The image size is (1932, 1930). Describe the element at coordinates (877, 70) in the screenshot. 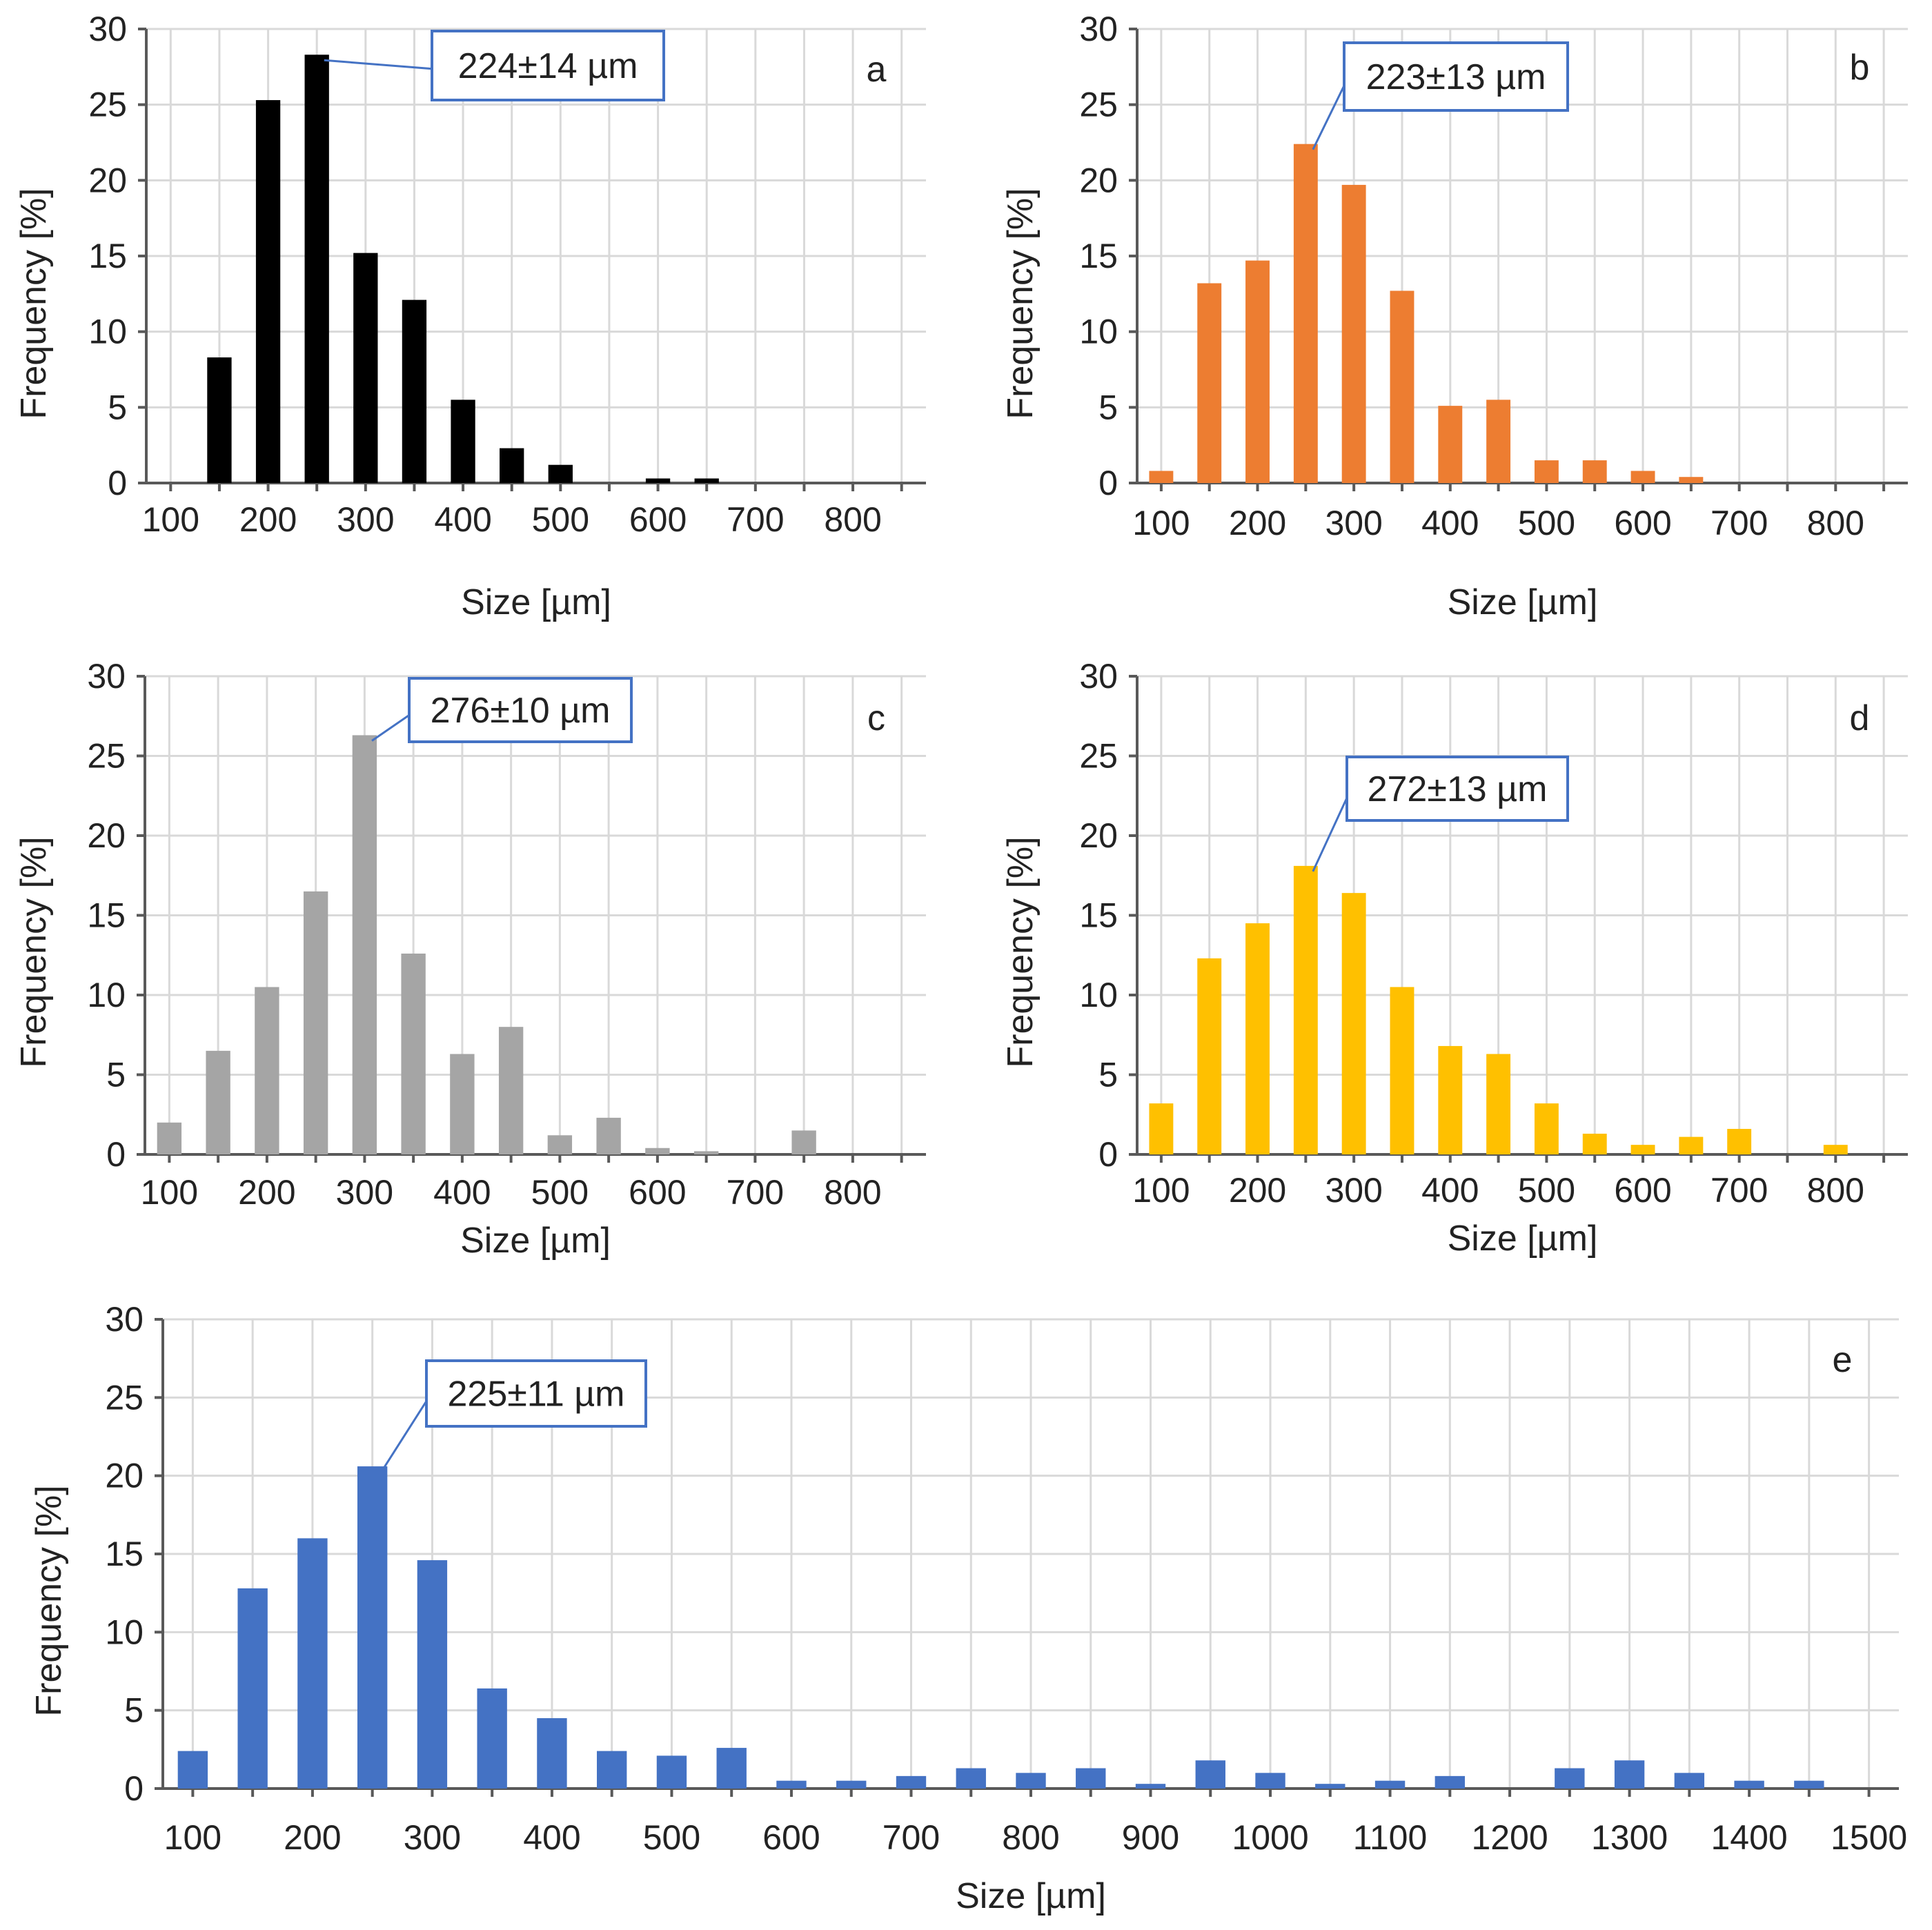

I see `panel-label: a` at that location.